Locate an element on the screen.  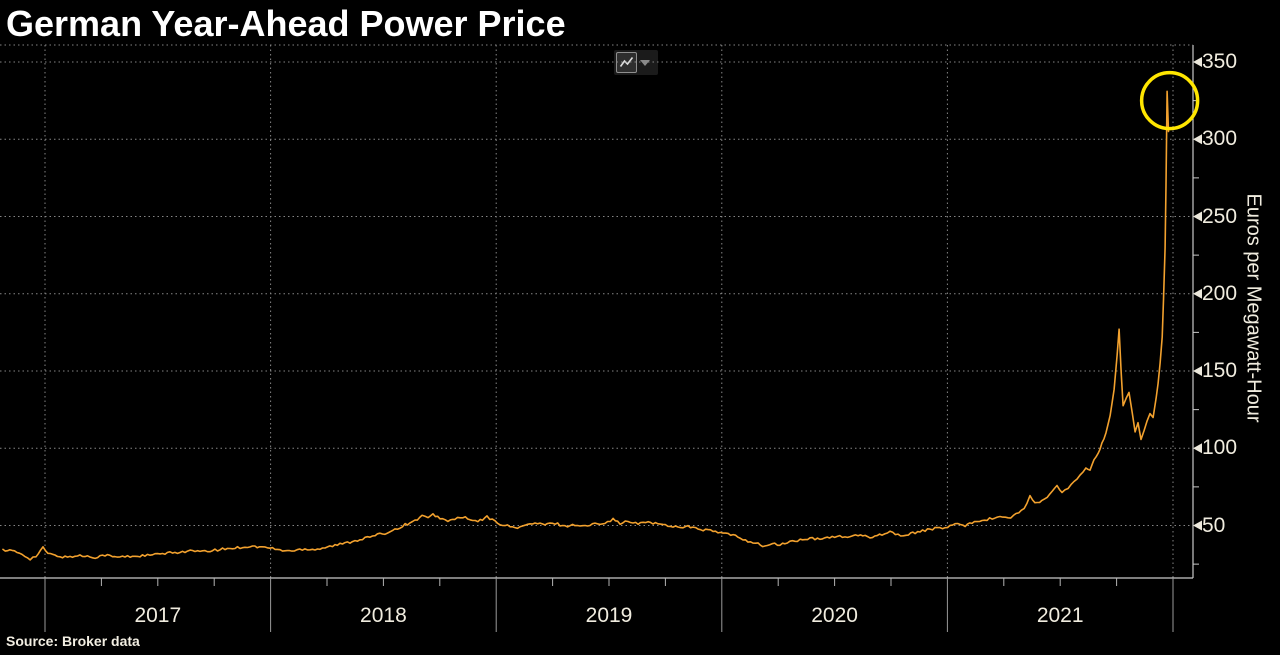
yellow-highlight-circle is located at coordinates (1169, 100).